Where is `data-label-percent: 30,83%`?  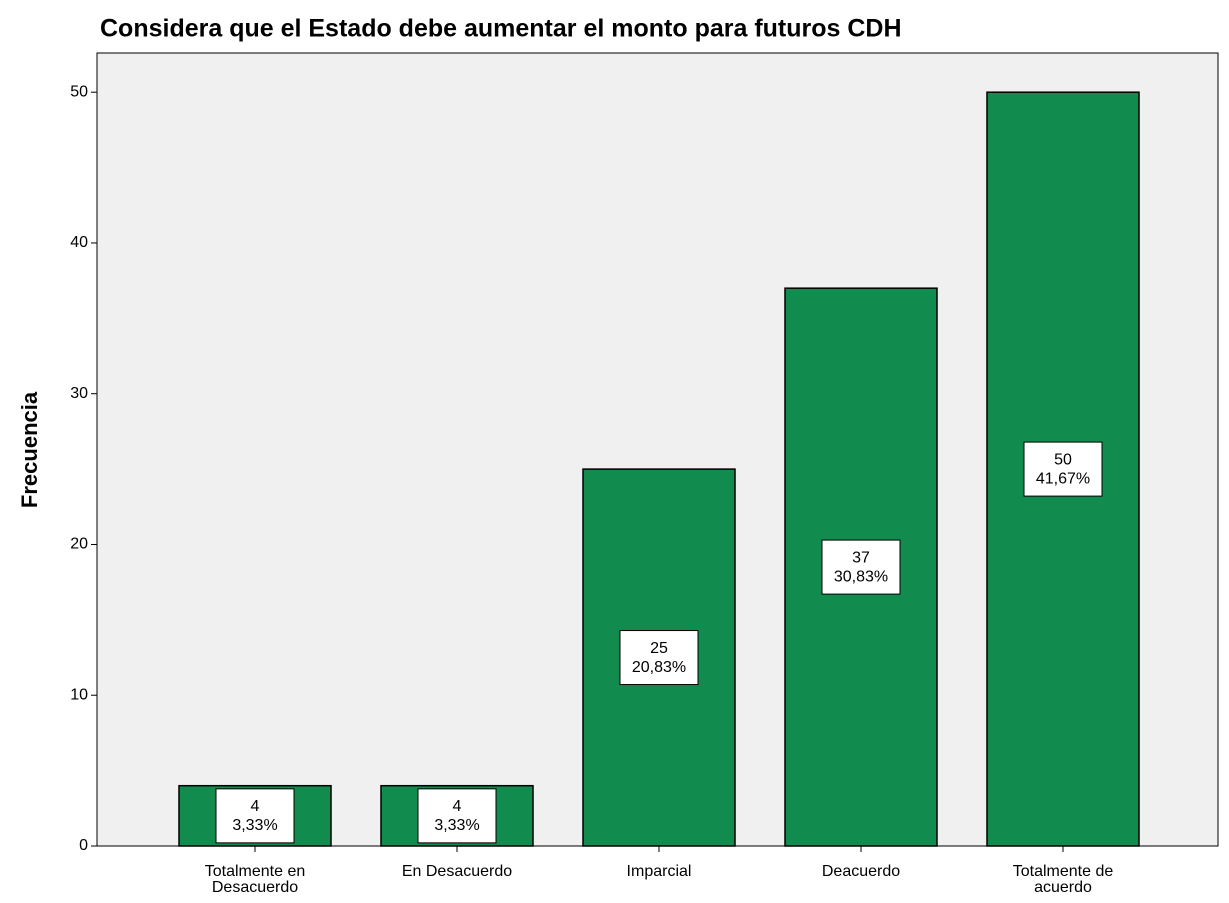
data-label-percent: 30,83% is located at coordinates (861, 576).